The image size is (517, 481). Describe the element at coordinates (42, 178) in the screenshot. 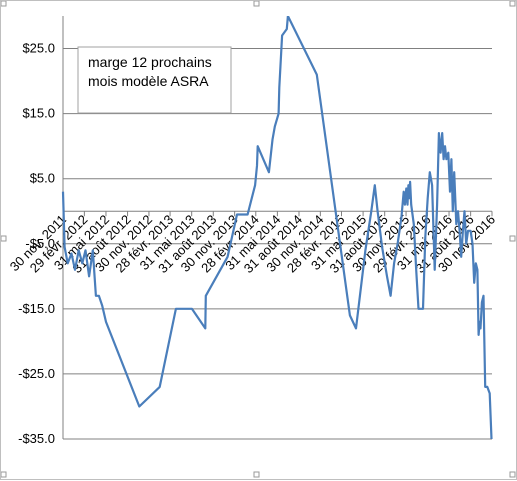

I see `y-tick-label: $5.0` at that location.